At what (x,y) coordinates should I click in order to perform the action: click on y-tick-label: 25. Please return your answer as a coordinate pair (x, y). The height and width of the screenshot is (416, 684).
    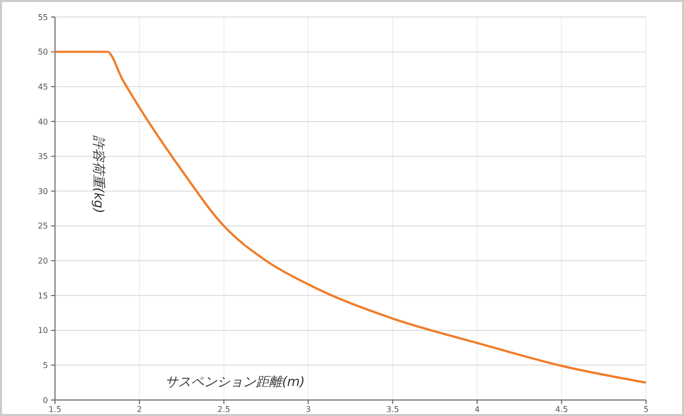
    Looking at the image, I should click on (43, 226).